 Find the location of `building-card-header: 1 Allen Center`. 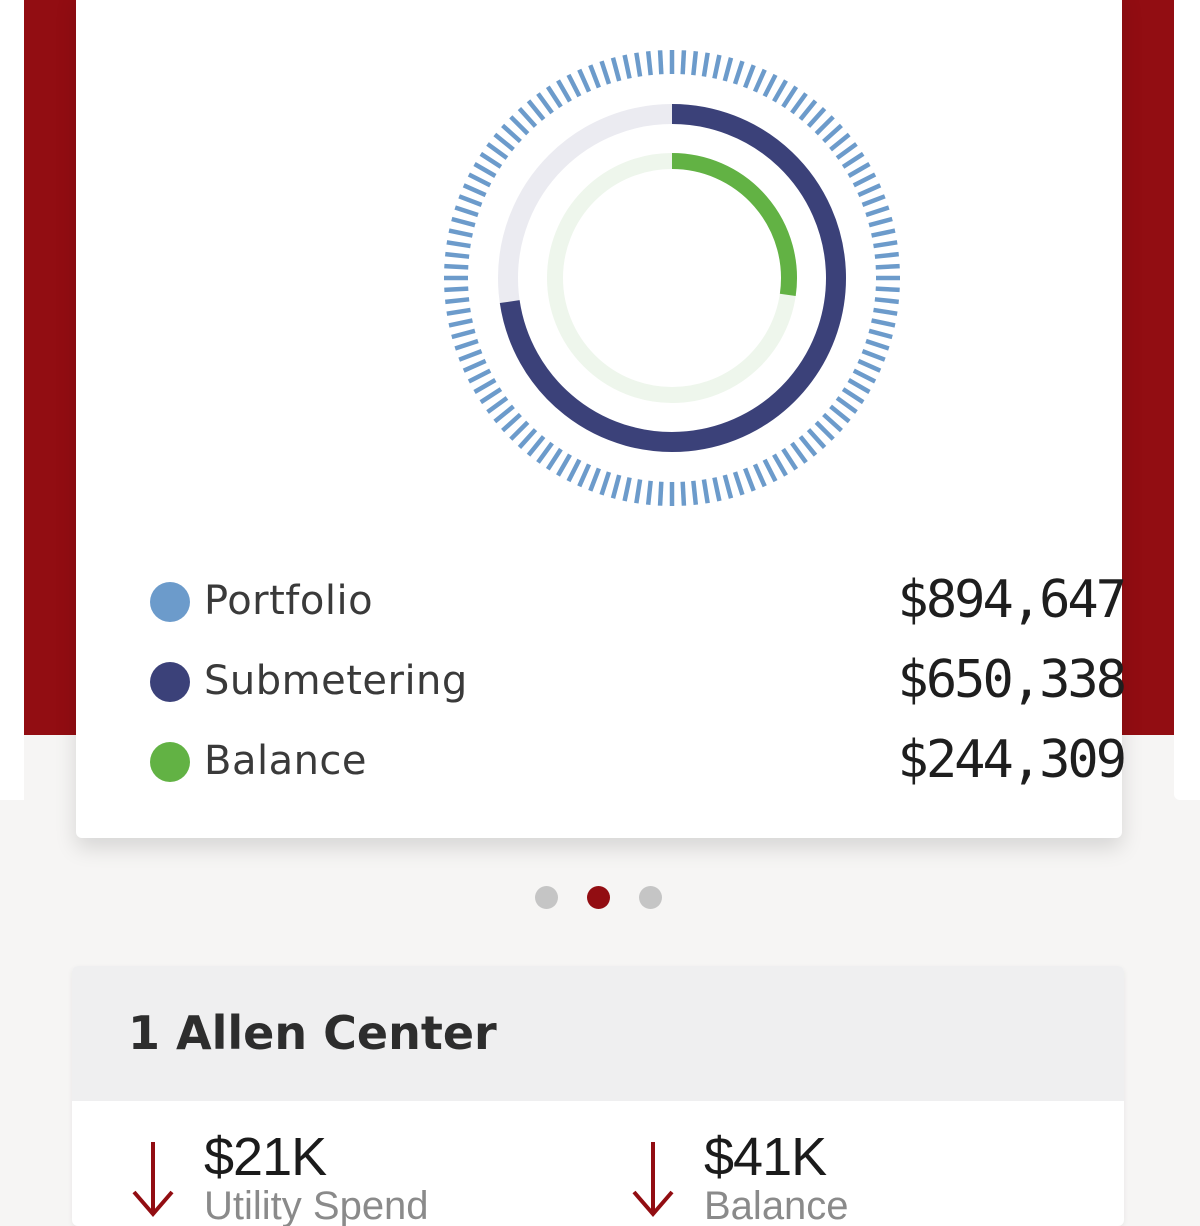

building-card-header: 1 Allen Center is located at coordinates (598, 1033).